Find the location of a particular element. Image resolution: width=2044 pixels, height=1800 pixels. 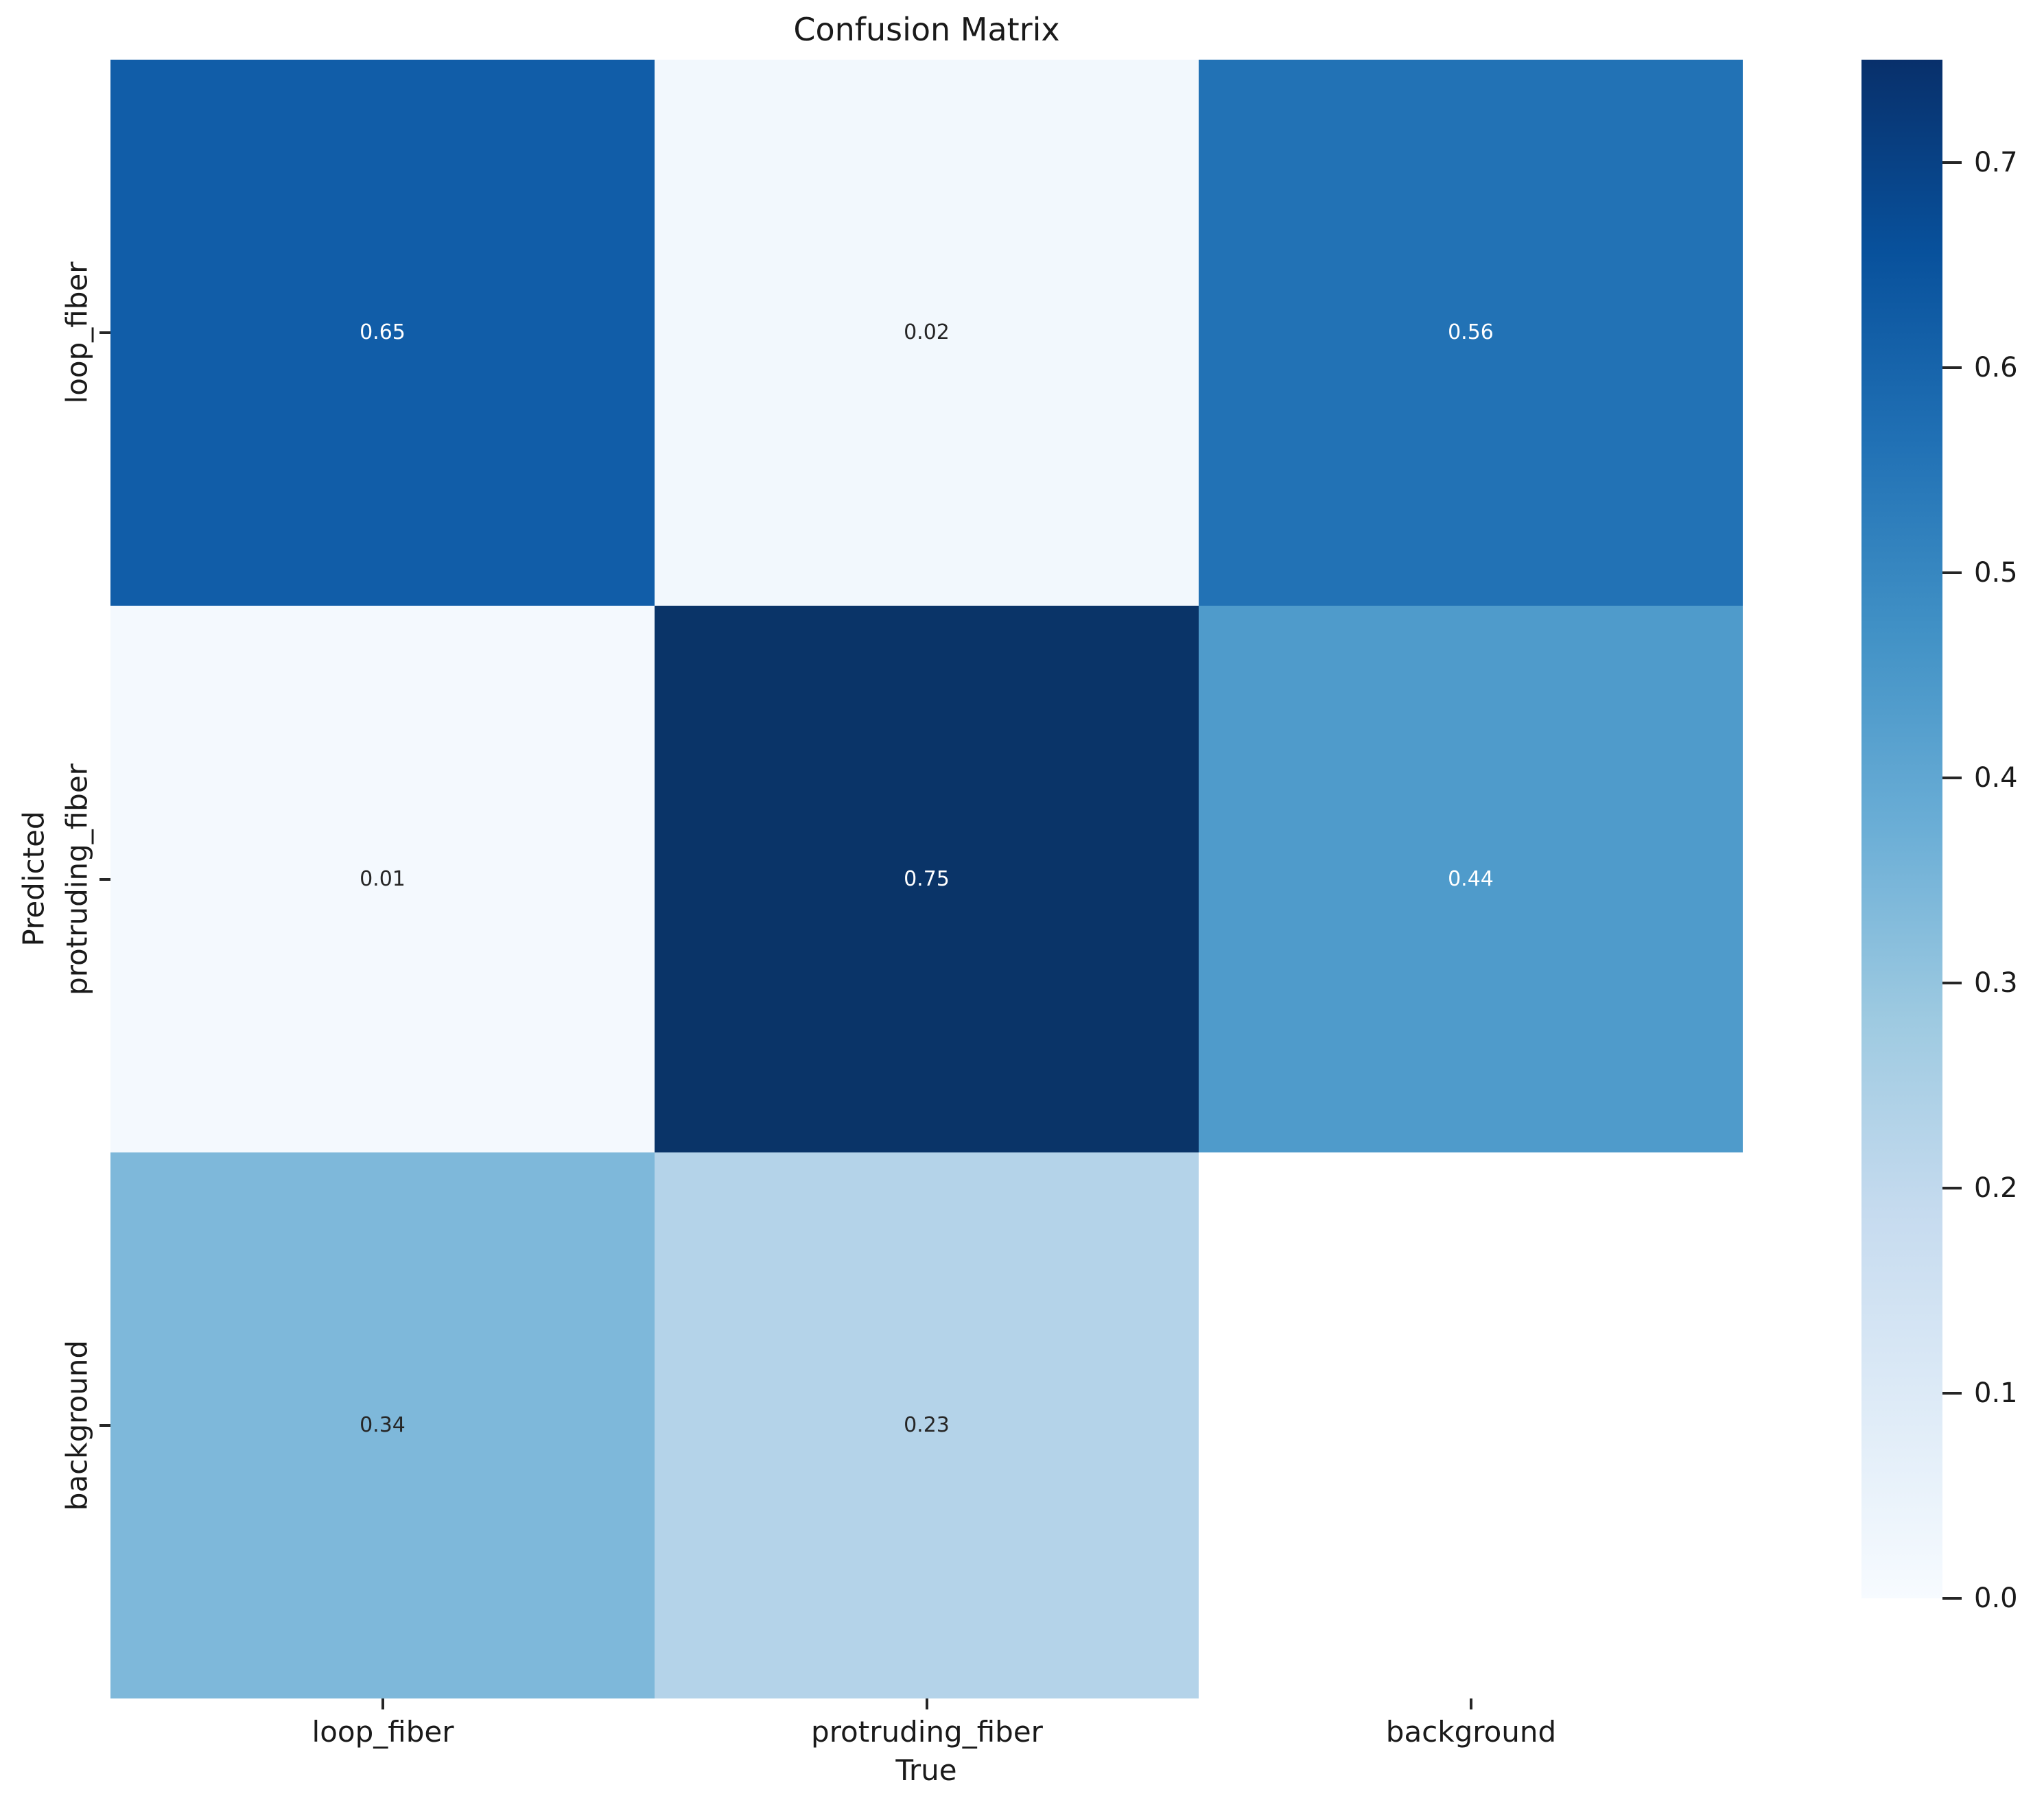

heatmap-cell-background-loop_fiber: 0.34 is located at coordinates (382, 1425).